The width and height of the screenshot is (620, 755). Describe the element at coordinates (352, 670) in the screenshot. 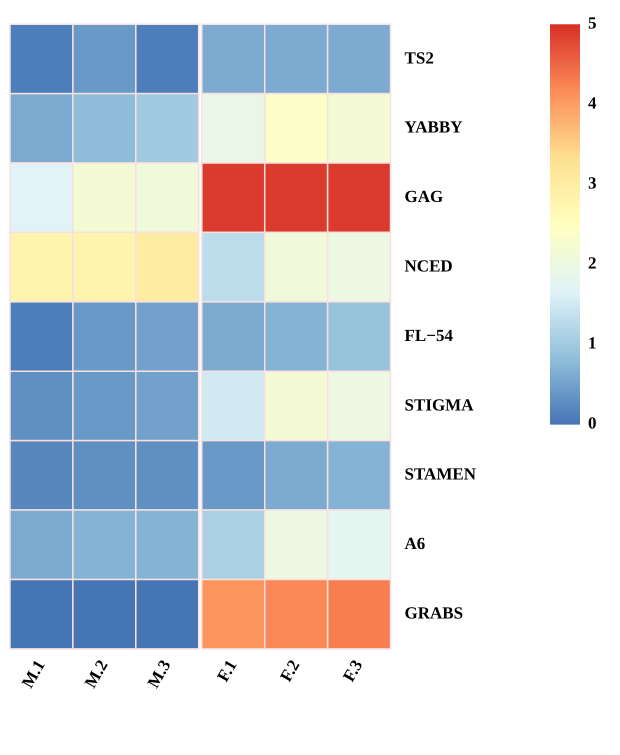

I see `x-tick-label: F.3` at that location.